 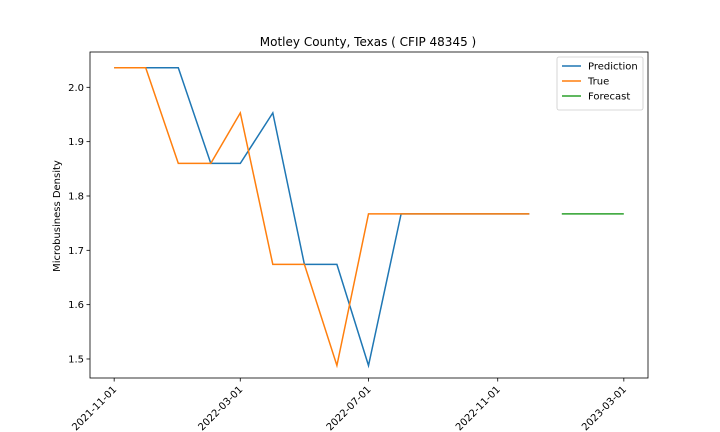 I want to click on legend-label: True, so click(x=598, y=82).